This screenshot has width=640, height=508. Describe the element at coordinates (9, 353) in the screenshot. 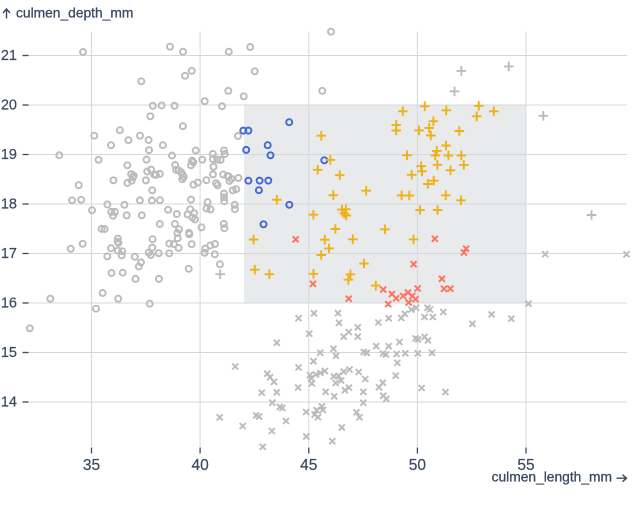

I see `svg-text: 15` at that location.